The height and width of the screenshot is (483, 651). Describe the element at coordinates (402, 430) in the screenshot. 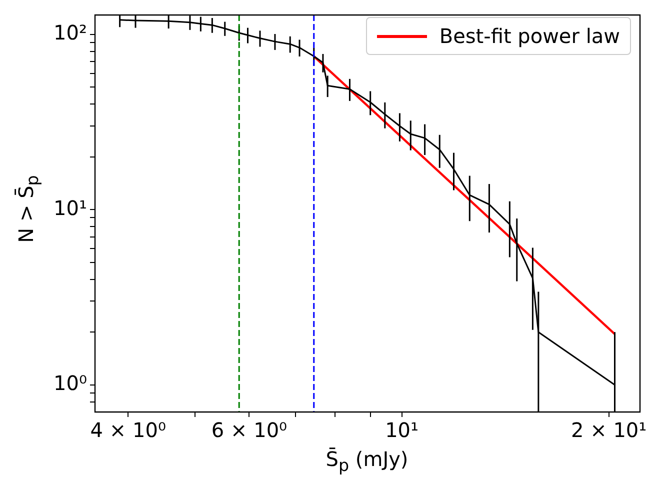

I see `x-tick-label: 10¹` at that location.